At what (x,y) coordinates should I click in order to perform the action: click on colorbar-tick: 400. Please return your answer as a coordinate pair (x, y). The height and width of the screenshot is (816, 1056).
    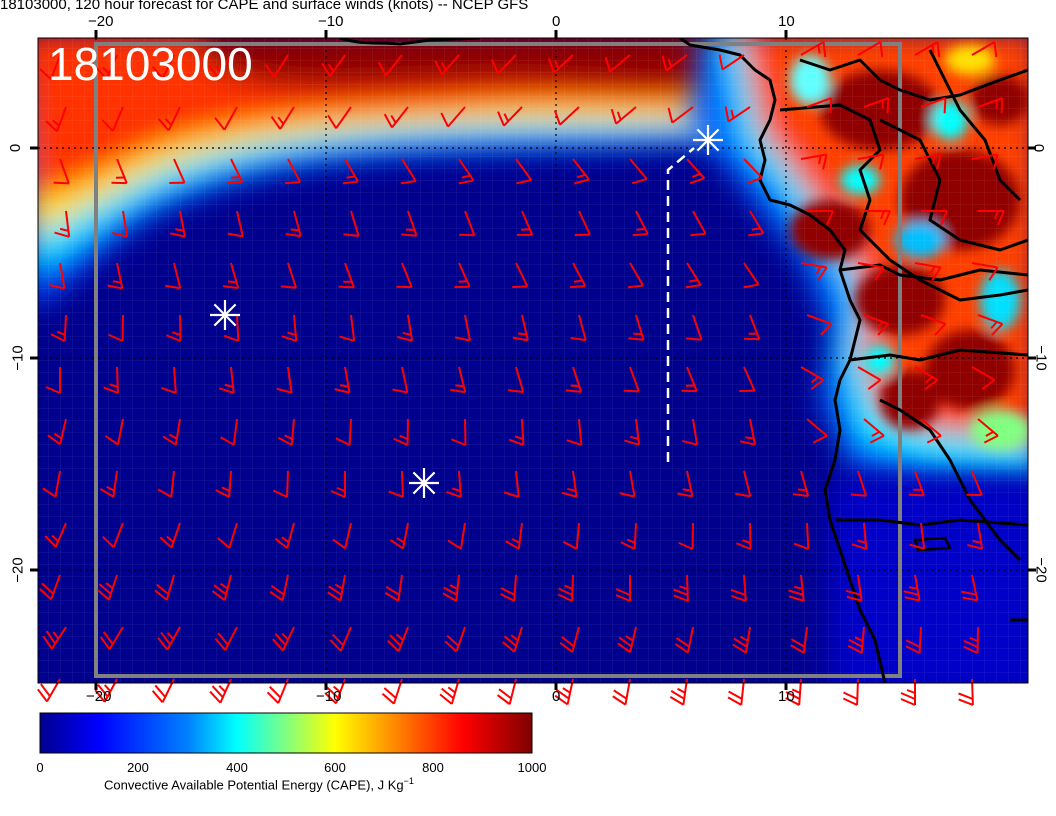
    Looking at the image, I should click on (237, 767).